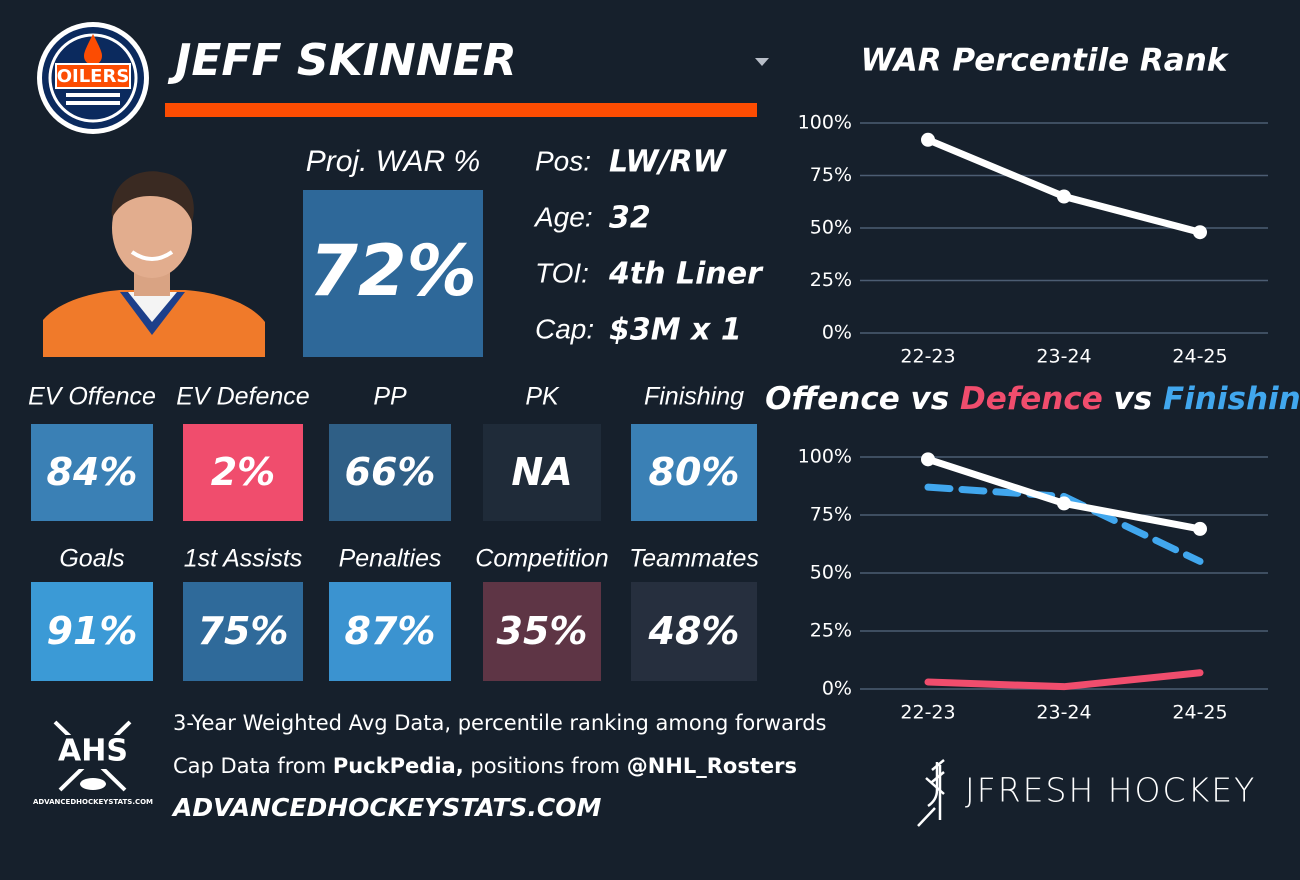 The image size is (1300, 880). Describe the element at coordinates (564, 328) in the screenshot. I see `info-label: Cap:` at that location.